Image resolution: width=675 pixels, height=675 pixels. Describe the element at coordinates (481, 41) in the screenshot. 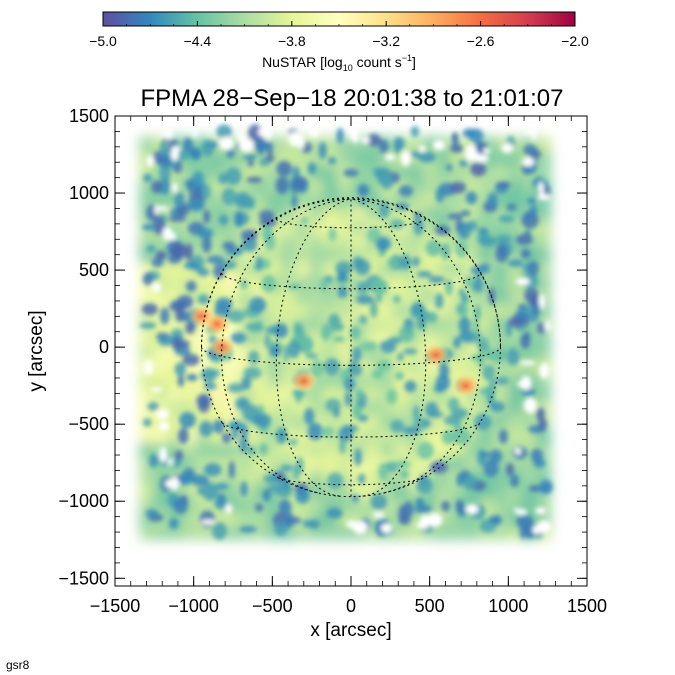

I see `colorbar-tick-label: −2.6` at that location.